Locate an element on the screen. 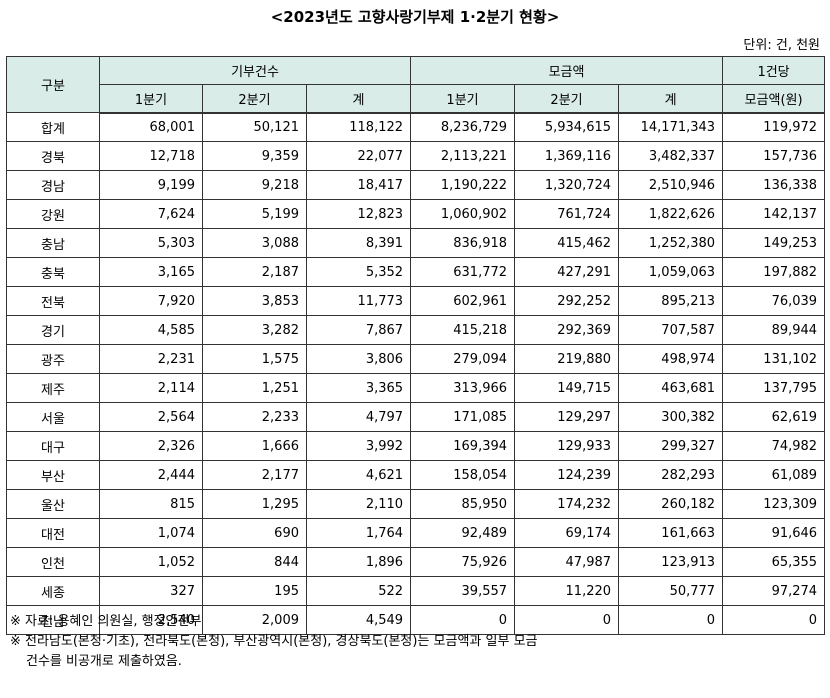  count-q2-cell: 9,359 is located at coordinates (254, 156).